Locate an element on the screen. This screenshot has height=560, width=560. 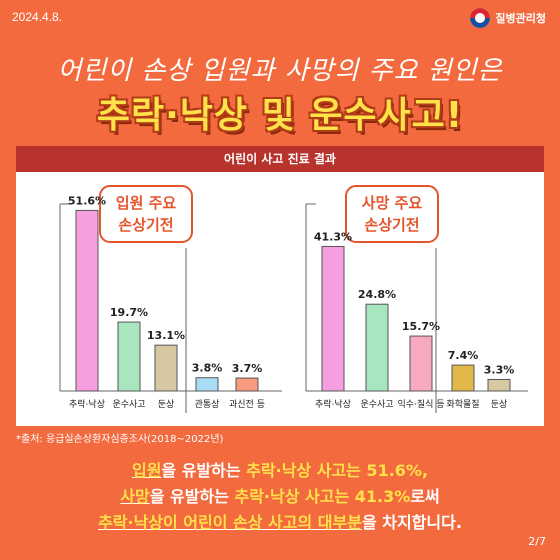
data-label: 41.3% is located at coordinates (333, 236).